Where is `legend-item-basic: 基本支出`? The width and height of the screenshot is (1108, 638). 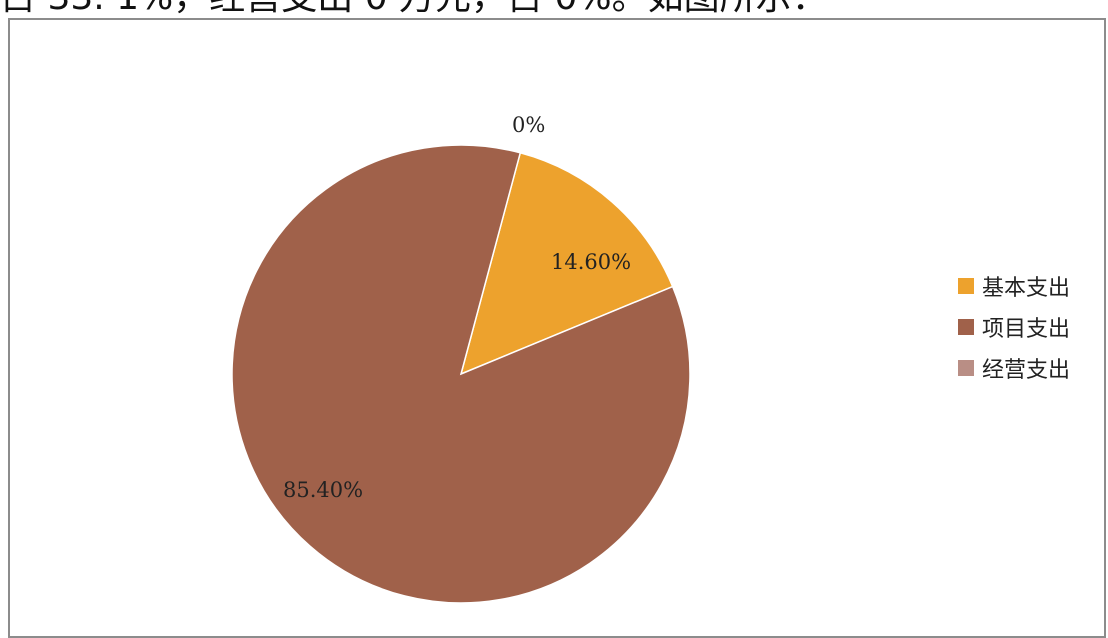
legend-item-basic: 基本支出 is located at coordinates (1014, 285).